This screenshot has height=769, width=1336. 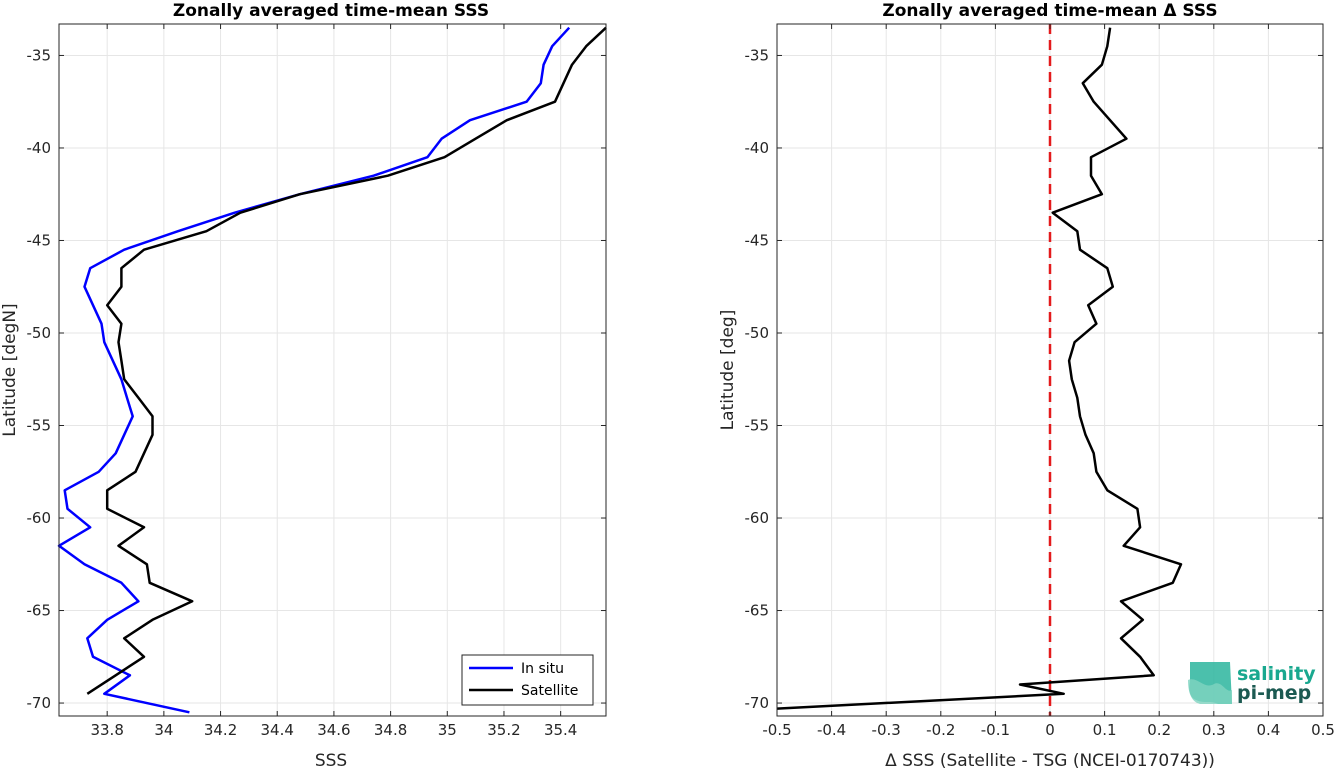 What do you see at coordinates (940, 730) in the screenshot?
I see `x-tick-label: -0.2` at bounding box center [940, 730].